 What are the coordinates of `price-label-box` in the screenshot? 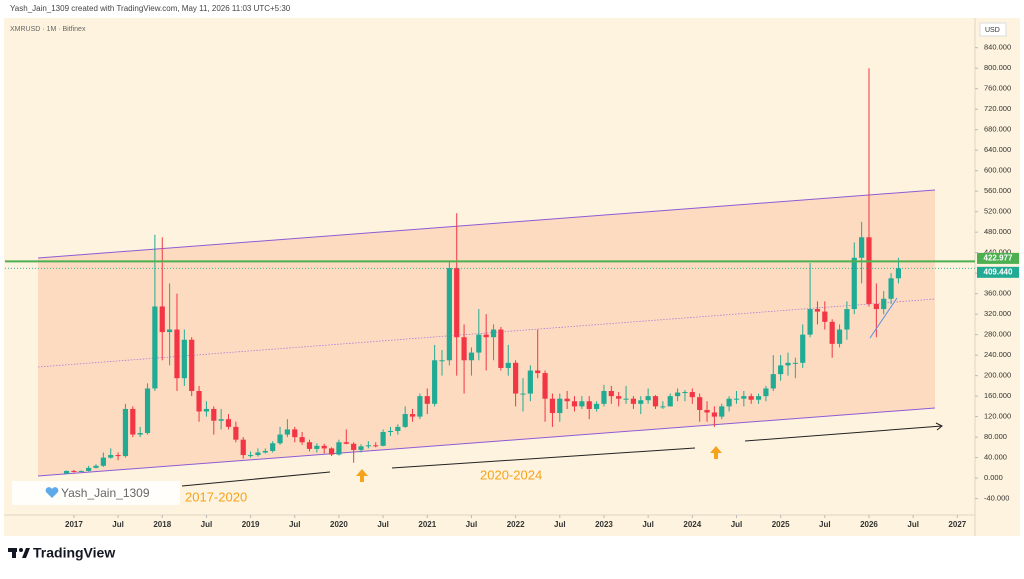 It's located at (998, 272).